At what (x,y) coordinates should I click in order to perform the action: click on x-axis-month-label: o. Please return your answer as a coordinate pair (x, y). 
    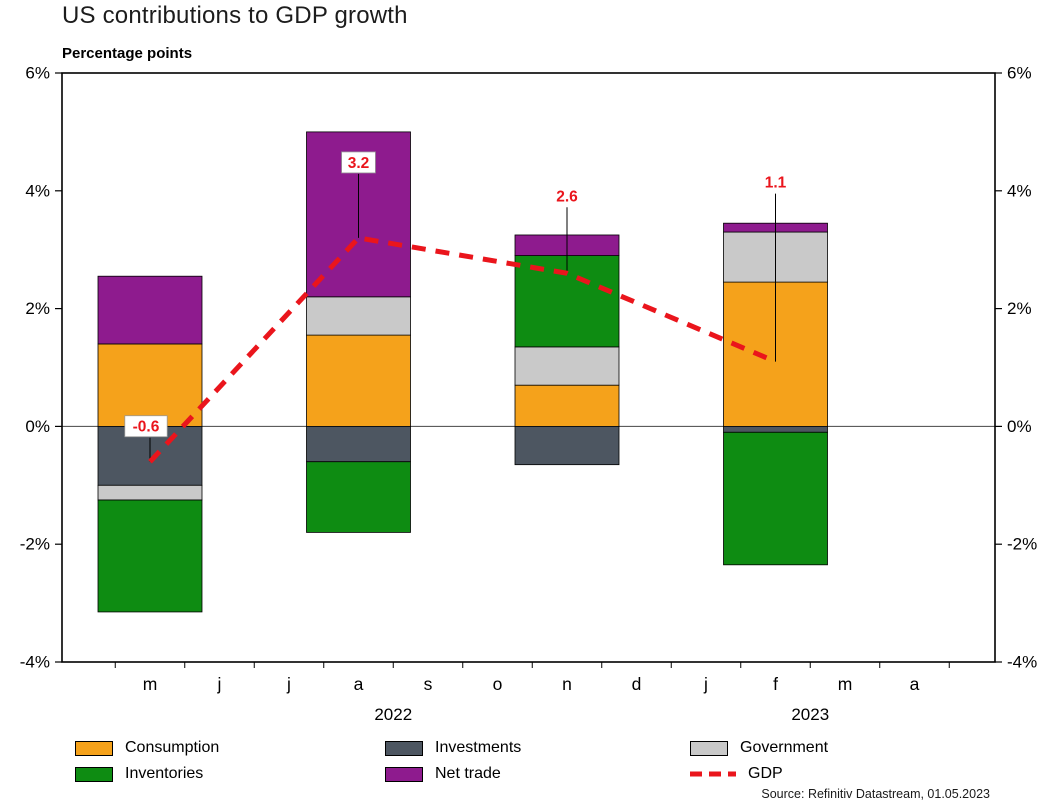
    Looking at the image, I should click on (498, 684).